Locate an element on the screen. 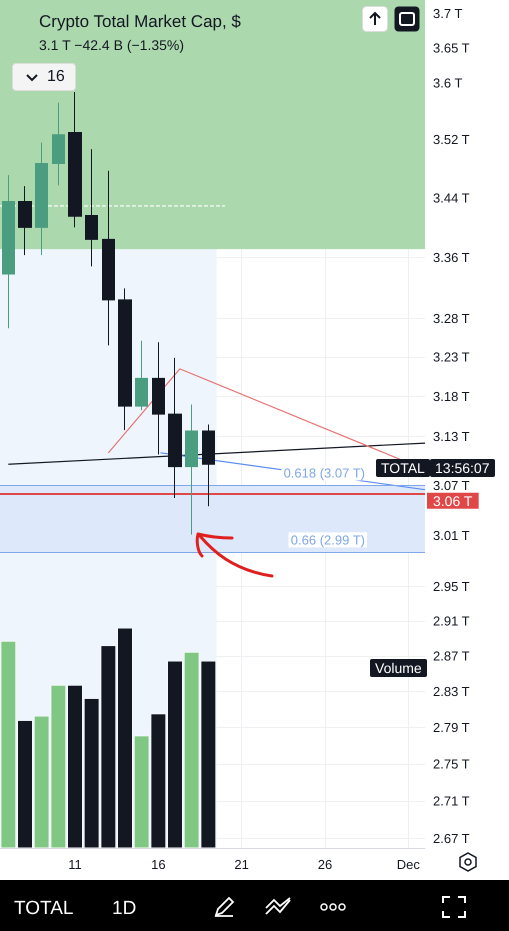 Image resolution: width=509 pixels, height=931 pixels. annotation: TOTAL is located at coordinates (403, 468).